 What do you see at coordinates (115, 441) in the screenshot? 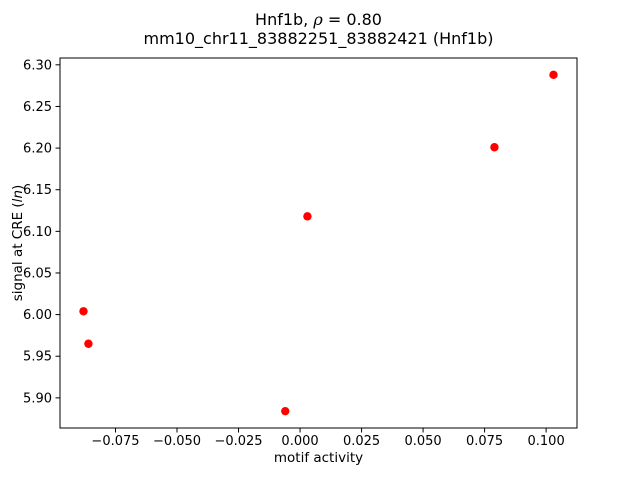
I see `x-tick-label: −0.075` at bounding box center [115, 441].